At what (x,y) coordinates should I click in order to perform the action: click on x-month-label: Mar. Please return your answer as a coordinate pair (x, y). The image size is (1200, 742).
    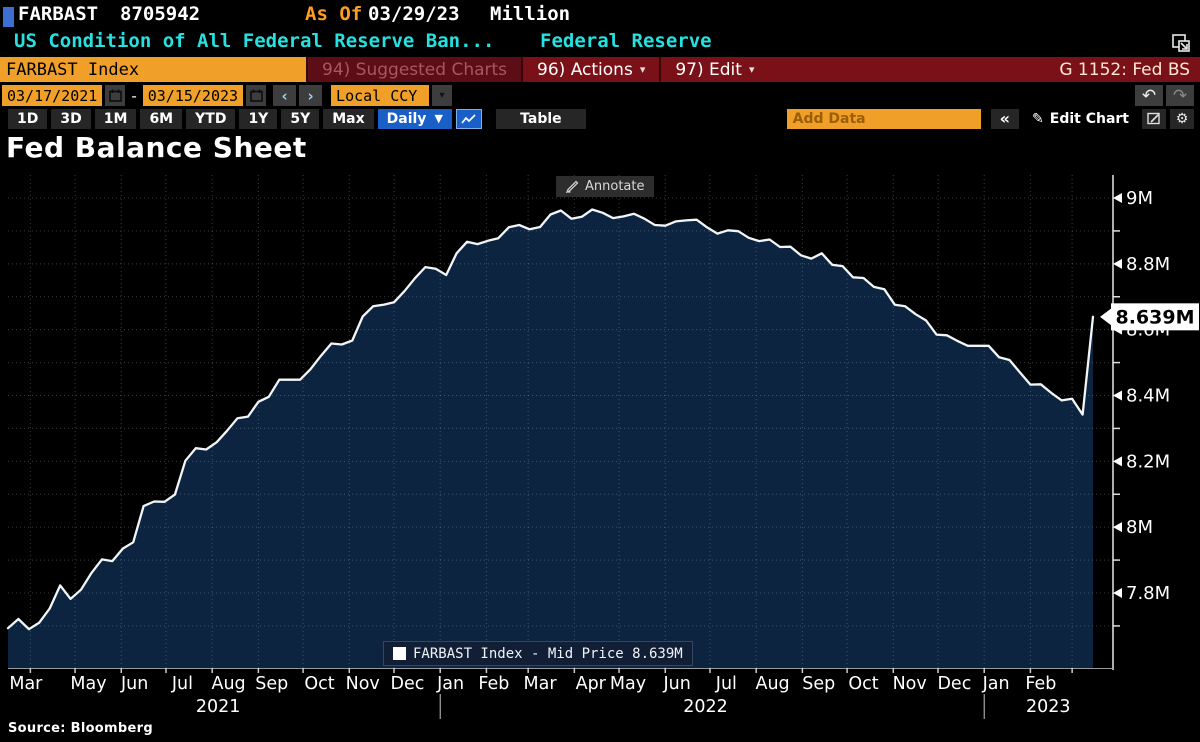
    Looking at the image, I should click on (541, 684).